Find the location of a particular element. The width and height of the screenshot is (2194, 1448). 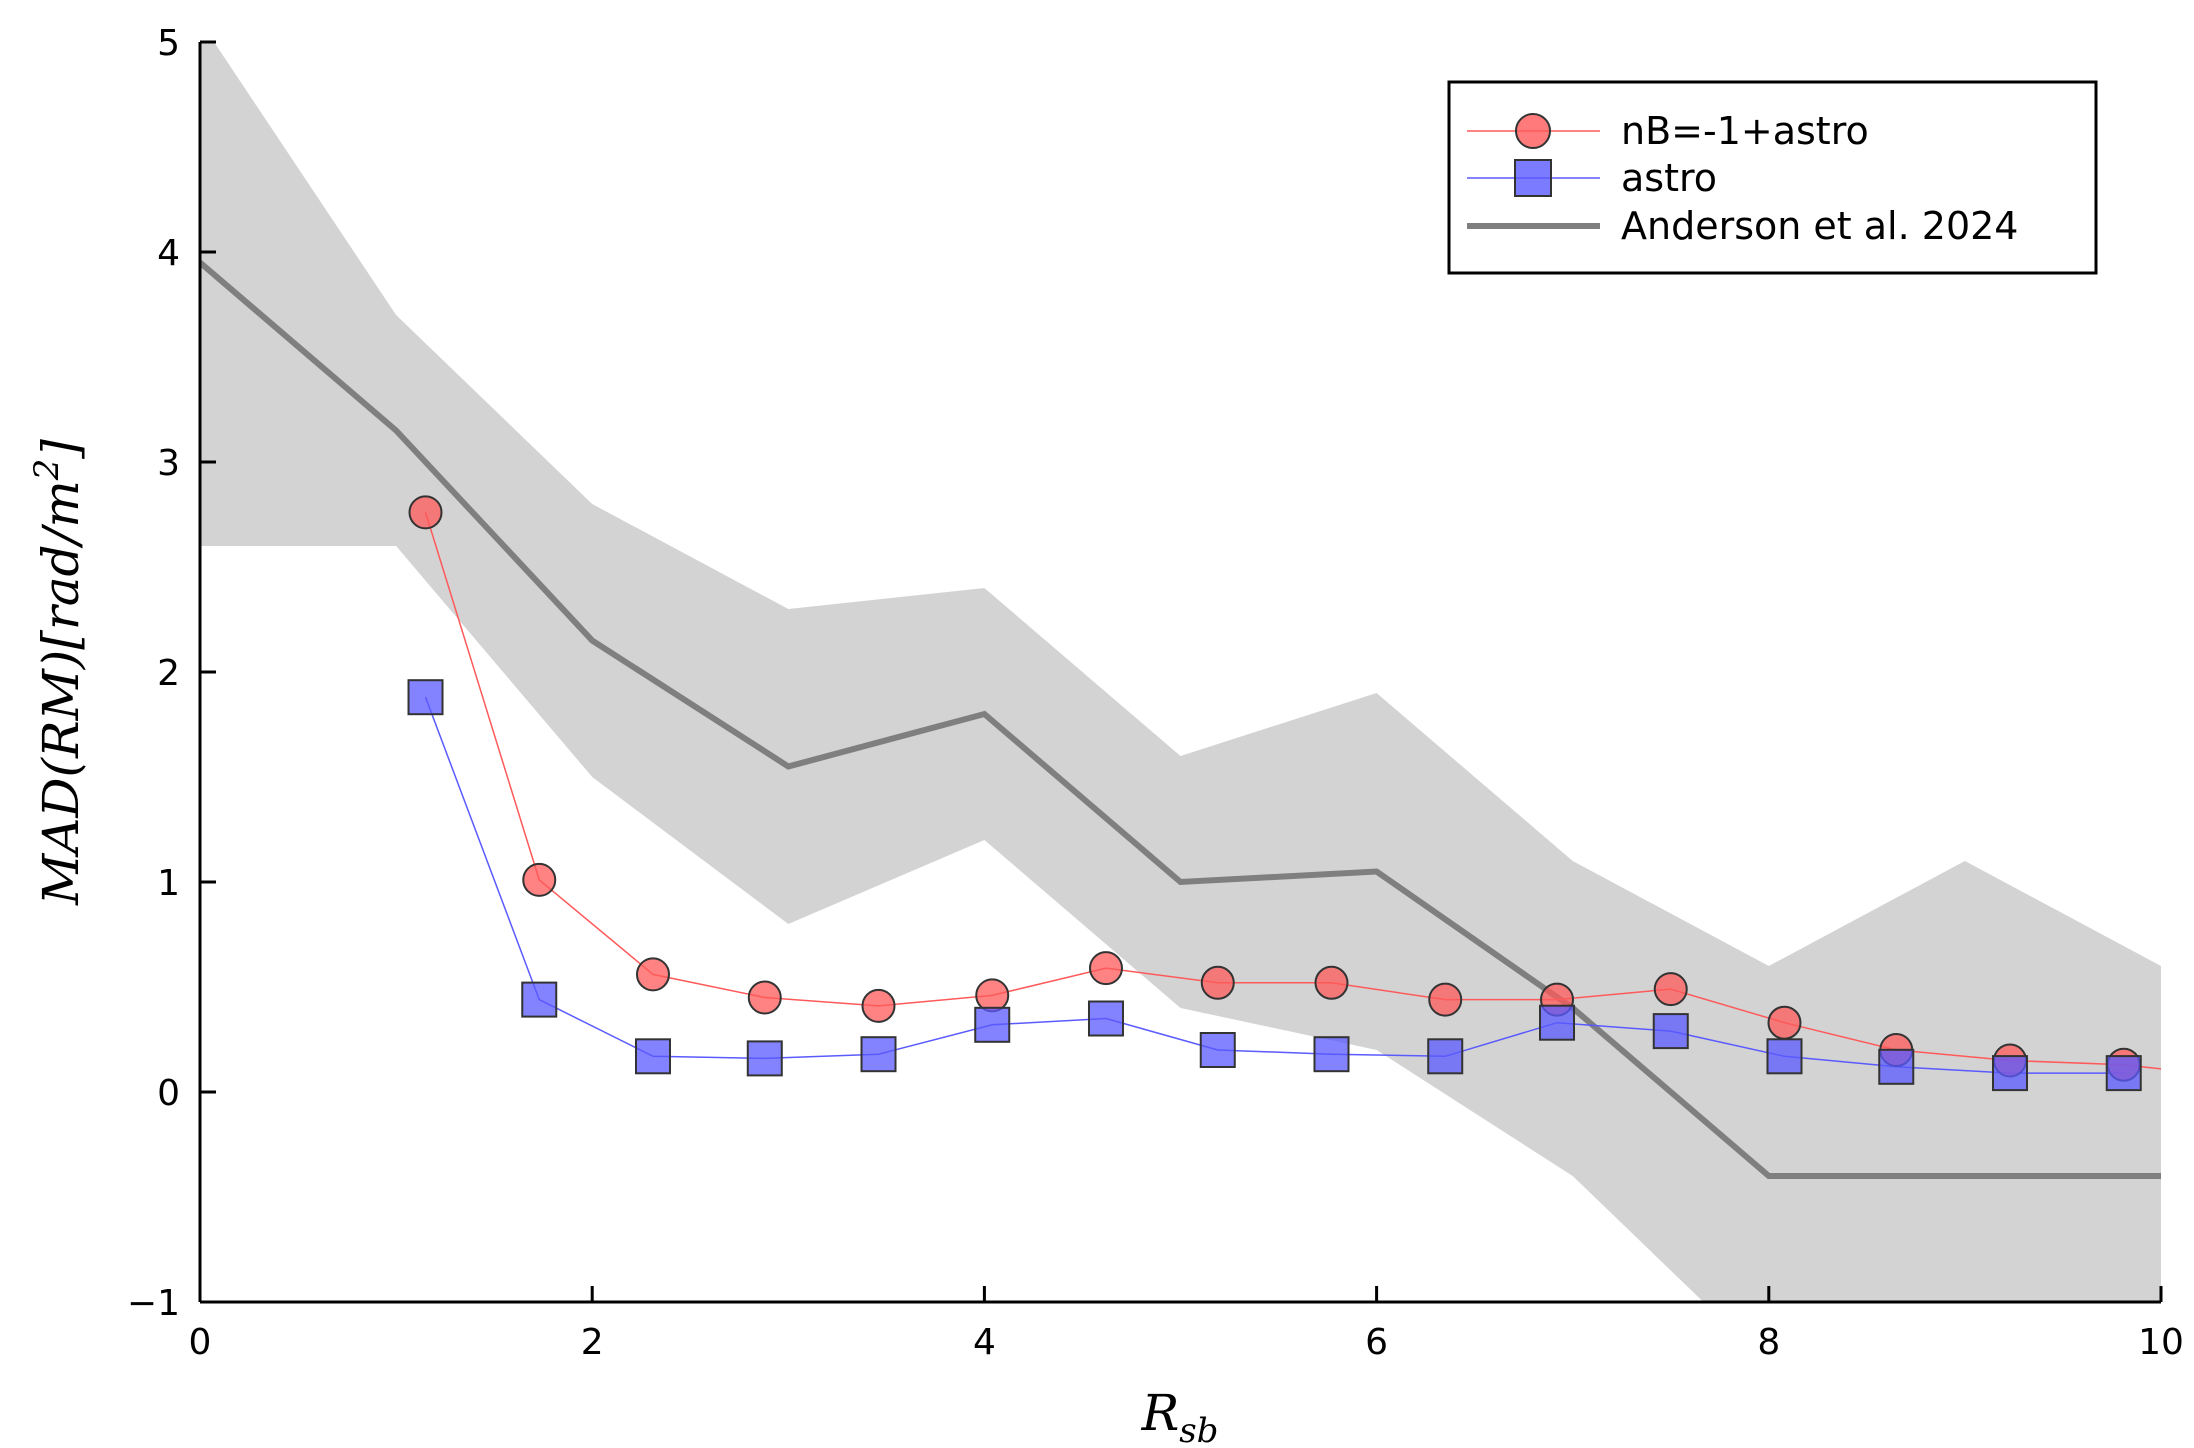

y-axis-label: MAD(RM)[rad/m2] is located at coordinates (58, 672).